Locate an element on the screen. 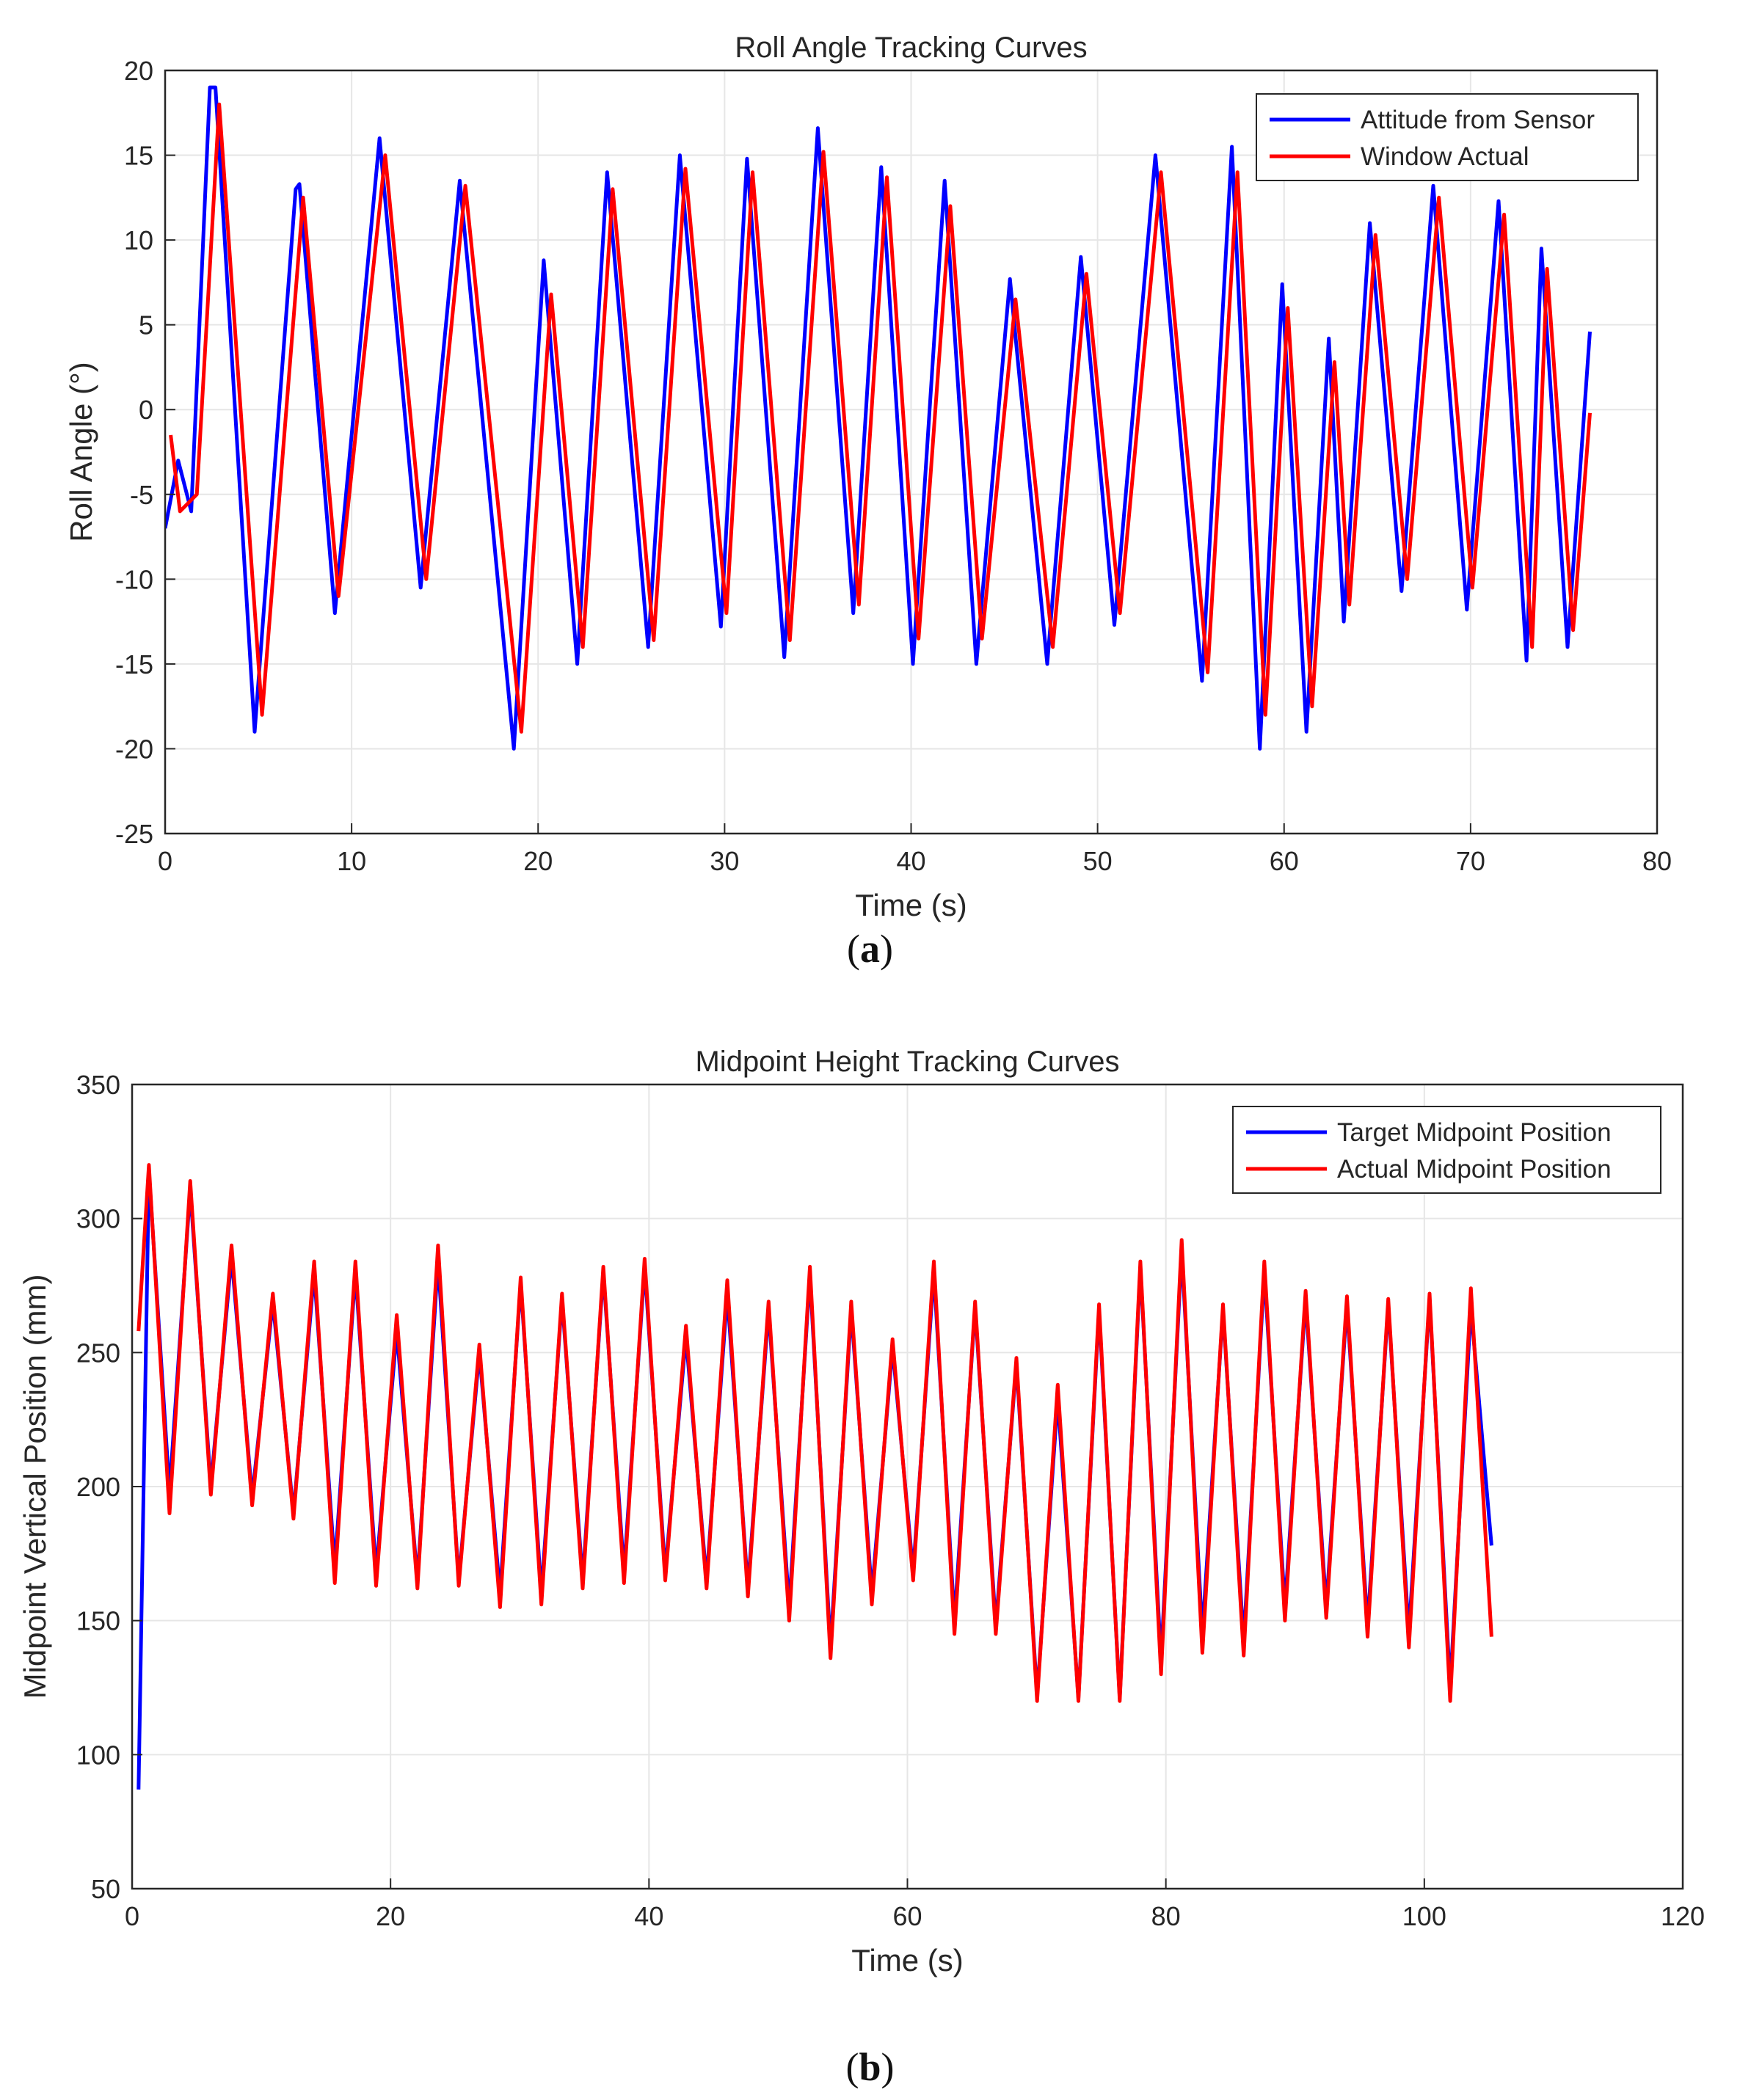 This screenshot has height=2100, width=1740. x-tick-label: 10 is located at coordinates (351, 861).